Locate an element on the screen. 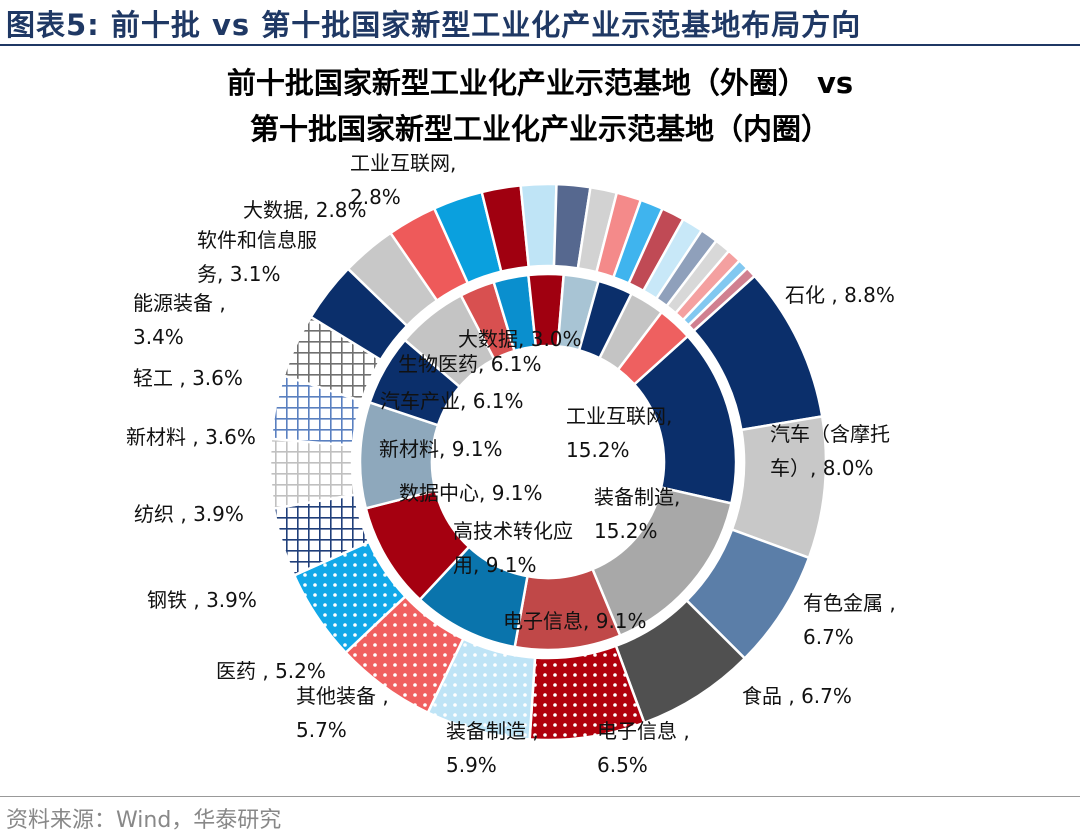 The width and height of the screenshot is (1080, 840). figure-header: 图表5: 前十批 vs 第十批国家新型工业化产业示范基地布局方向 is located at coordinates (540, 23).